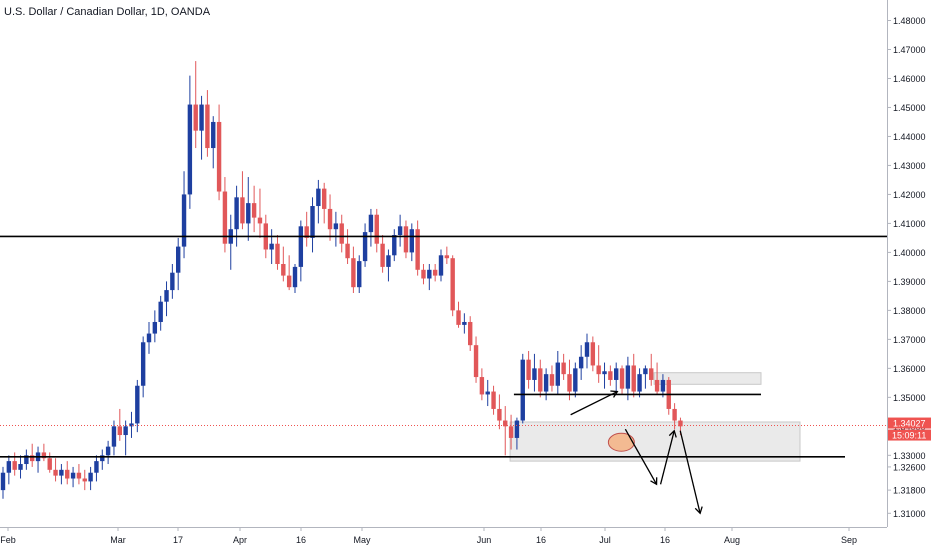  I want to click on time-tick-label: May, so click(362, 540).